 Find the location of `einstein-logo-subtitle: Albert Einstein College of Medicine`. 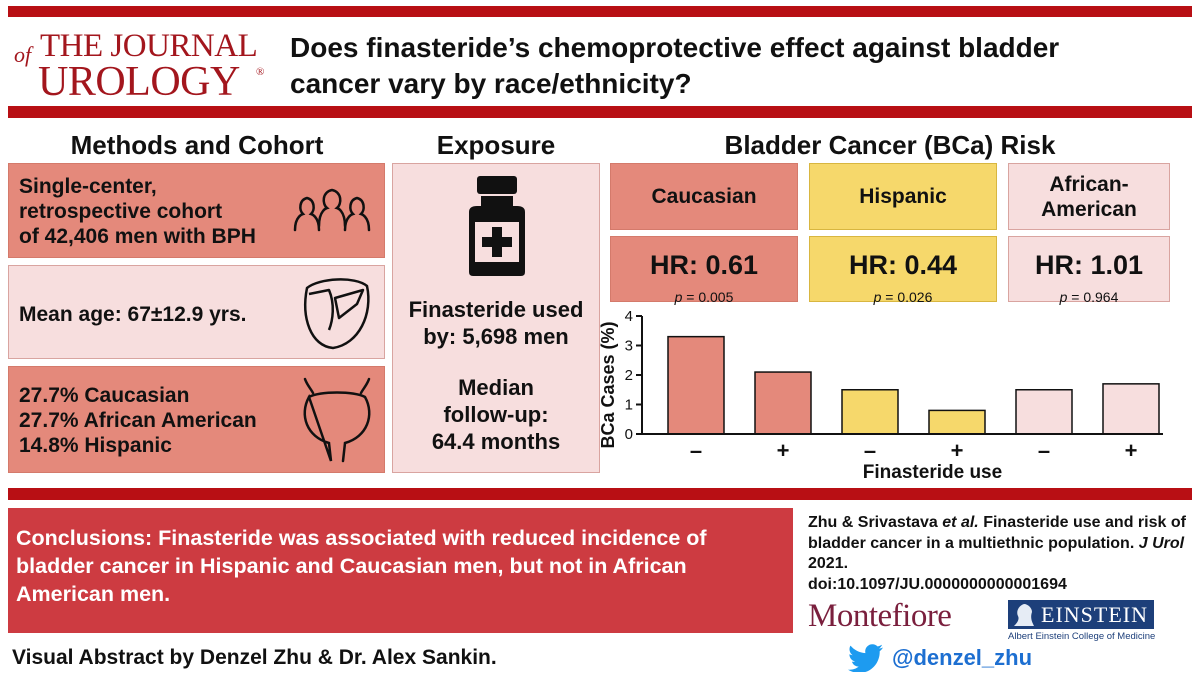

einstein-logo-subtitle: Albert Einstein College of Medicine is located at coordinates (1082, 636).